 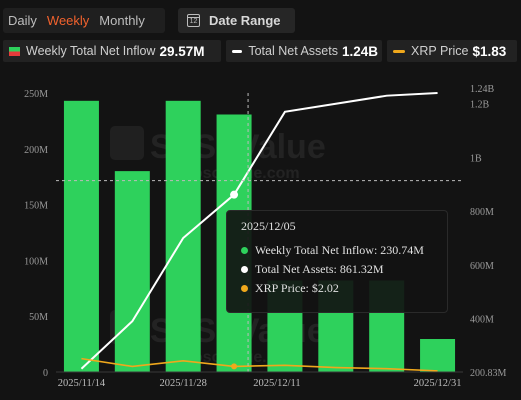 What do you see at coordinates (182, 383) in the screenshot?
I see `x-tick-label: 2025/11/28` at bounding box center [182, 383].